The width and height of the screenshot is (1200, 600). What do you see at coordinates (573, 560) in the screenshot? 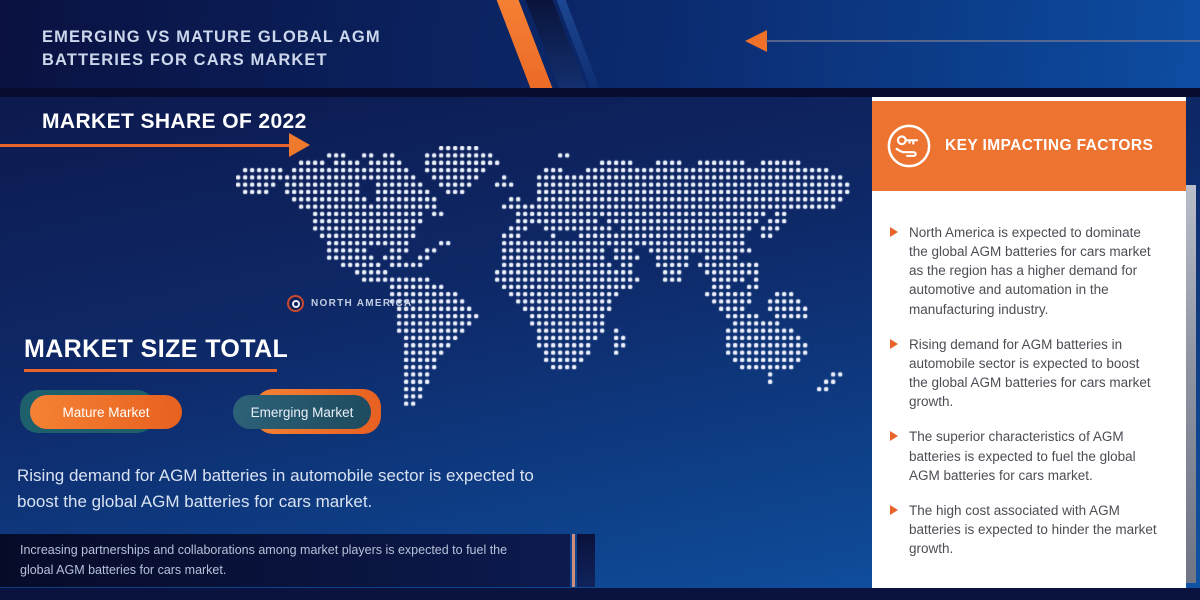
I see `footer-divider` at bounding box center [573, 560].